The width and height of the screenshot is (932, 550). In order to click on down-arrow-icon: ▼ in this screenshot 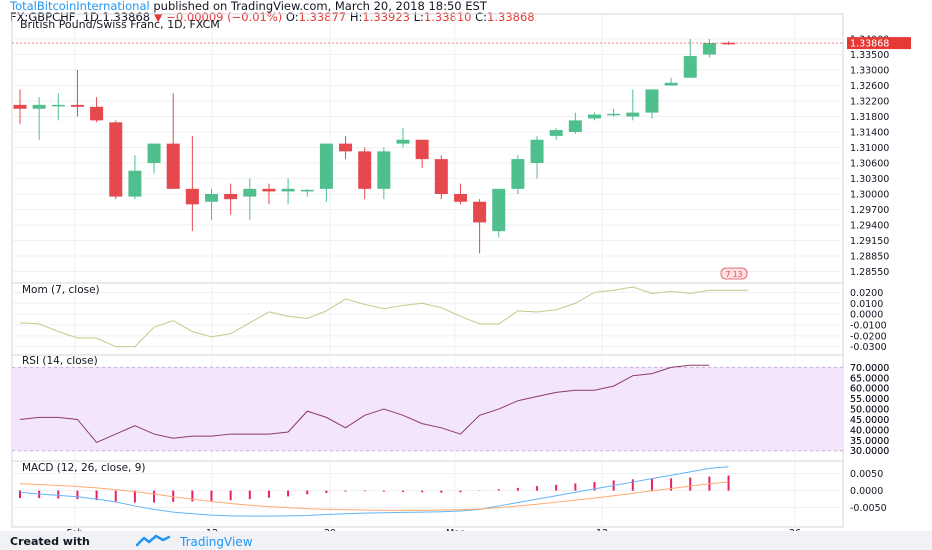, I will do `click(158, 17)`.